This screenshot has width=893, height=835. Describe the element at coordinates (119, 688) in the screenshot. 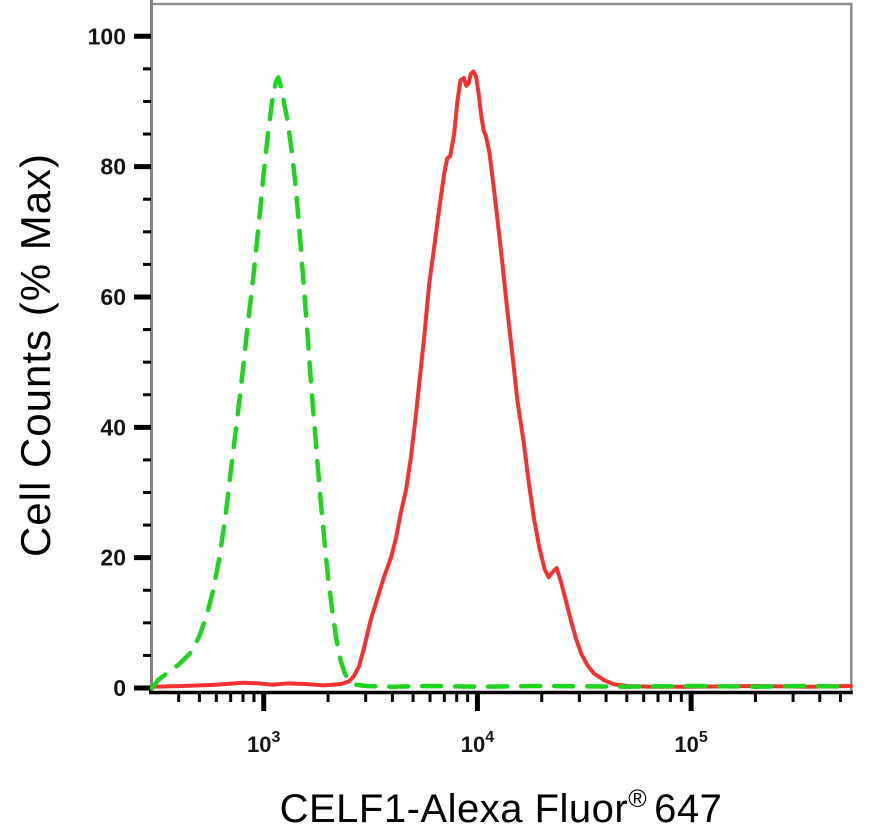

I see `y-tick-label: 0` at that location.